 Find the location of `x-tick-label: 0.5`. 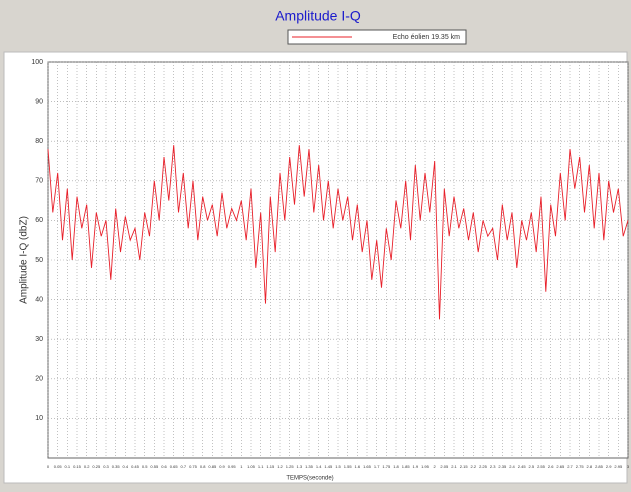

x-tick-label: 0.5 is located at coordinates (145, 466).